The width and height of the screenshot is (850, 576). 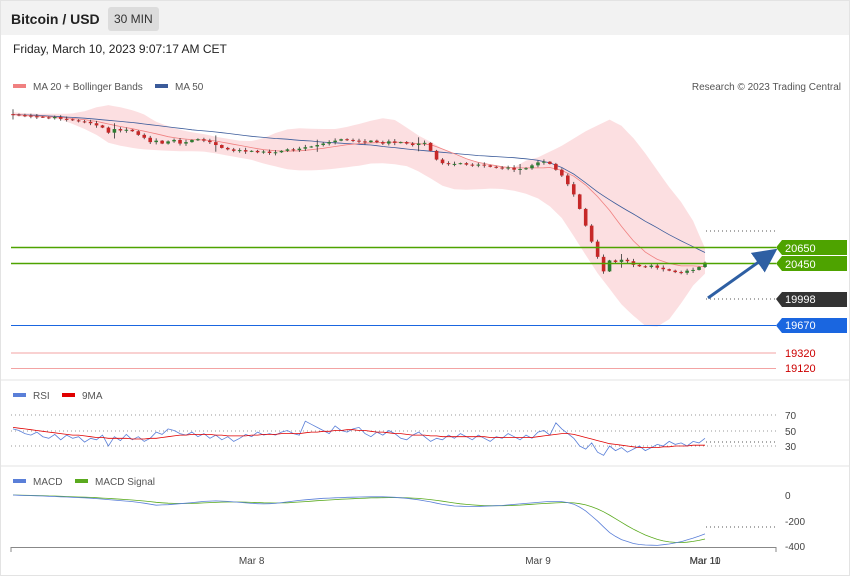 I want to click on rsi-tick-50: 50, so click(x=791, y=432).